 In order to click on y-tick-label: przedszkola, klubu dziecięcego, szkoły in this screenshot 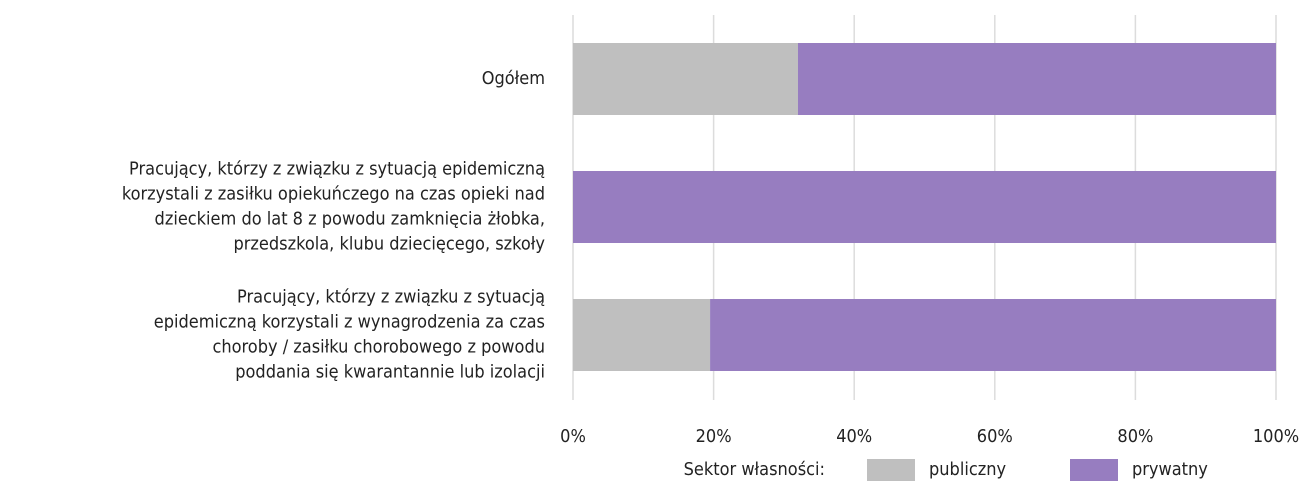, I will do `click(389, 244)`.